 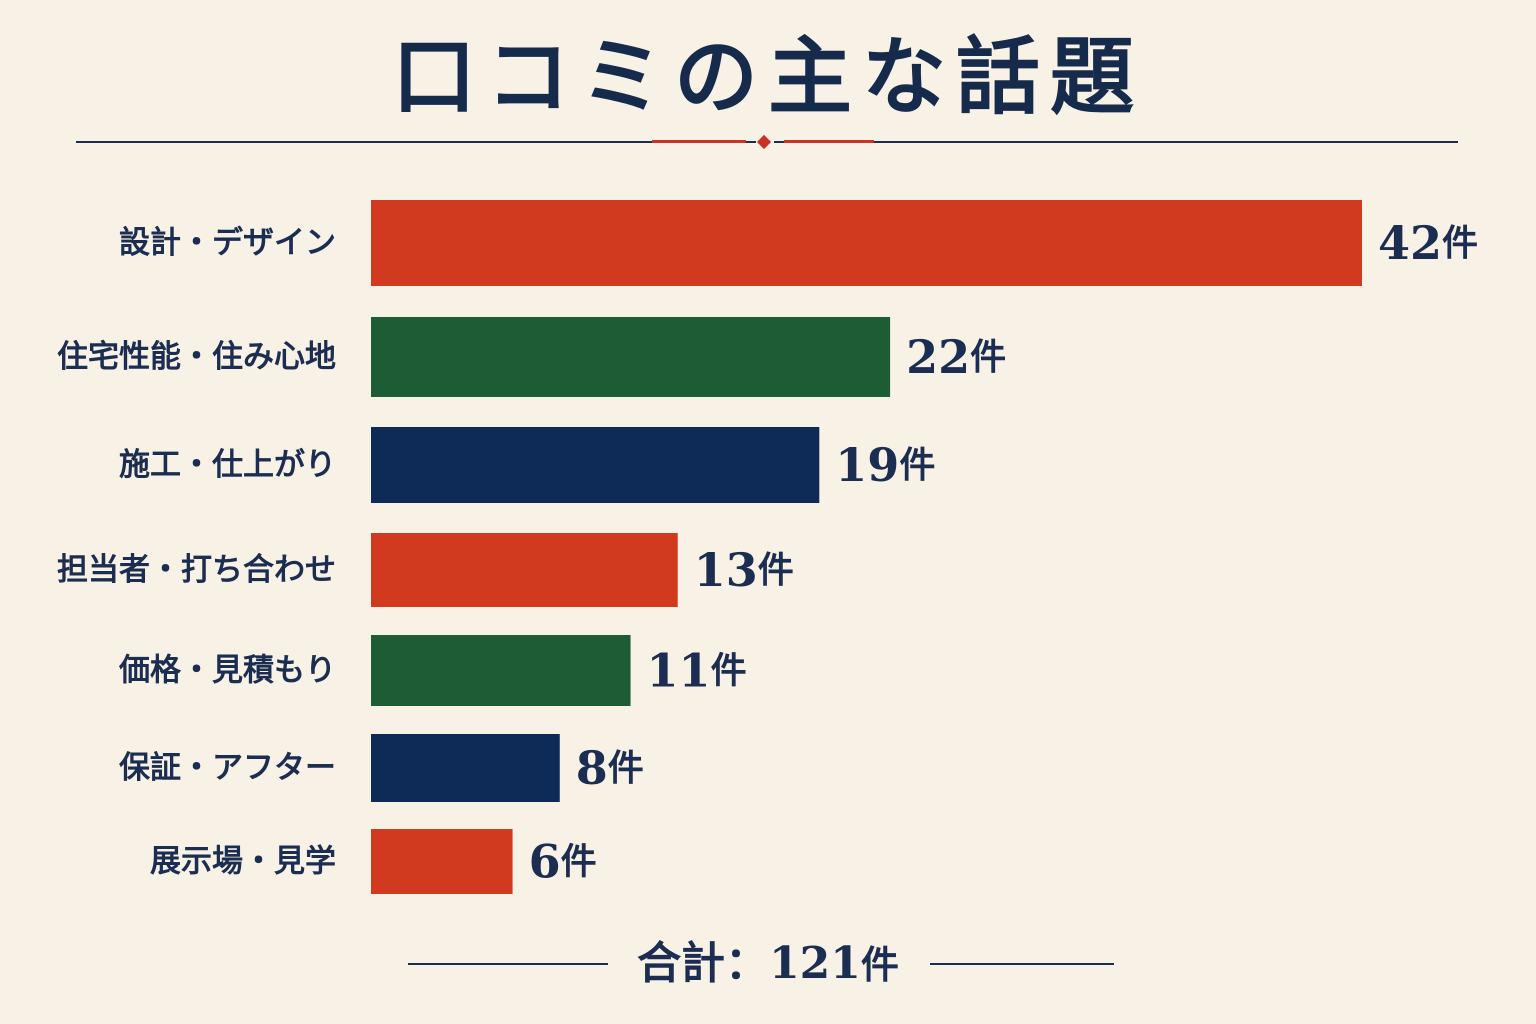 What do you see at coordinates (703, 963) in the screenshot?
I see `total-label: 合計：` at bounding box center [703, 963].